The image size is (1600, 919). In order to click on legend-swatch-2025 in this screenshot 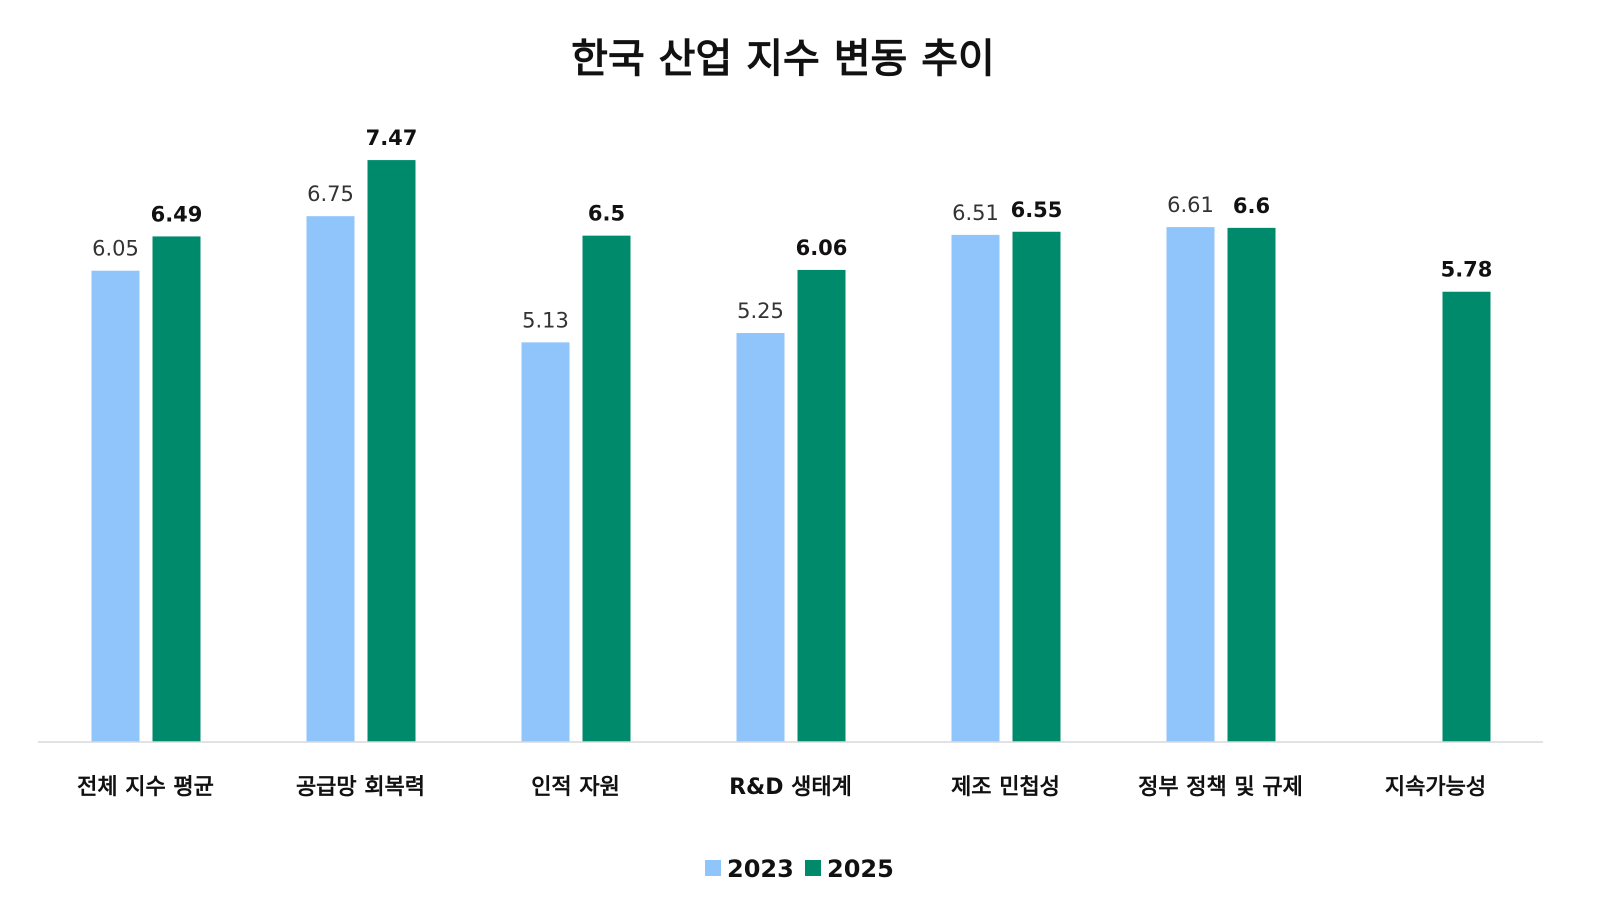, I will do `click(813, 868)`.